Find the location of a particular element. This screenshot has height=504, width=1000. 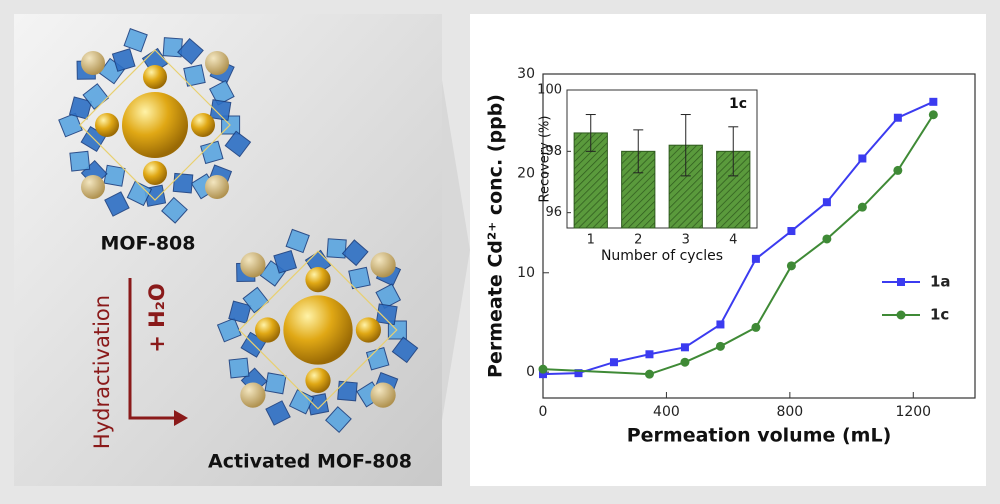

y-tick-label: 96 is located at coordinates (553, 212).